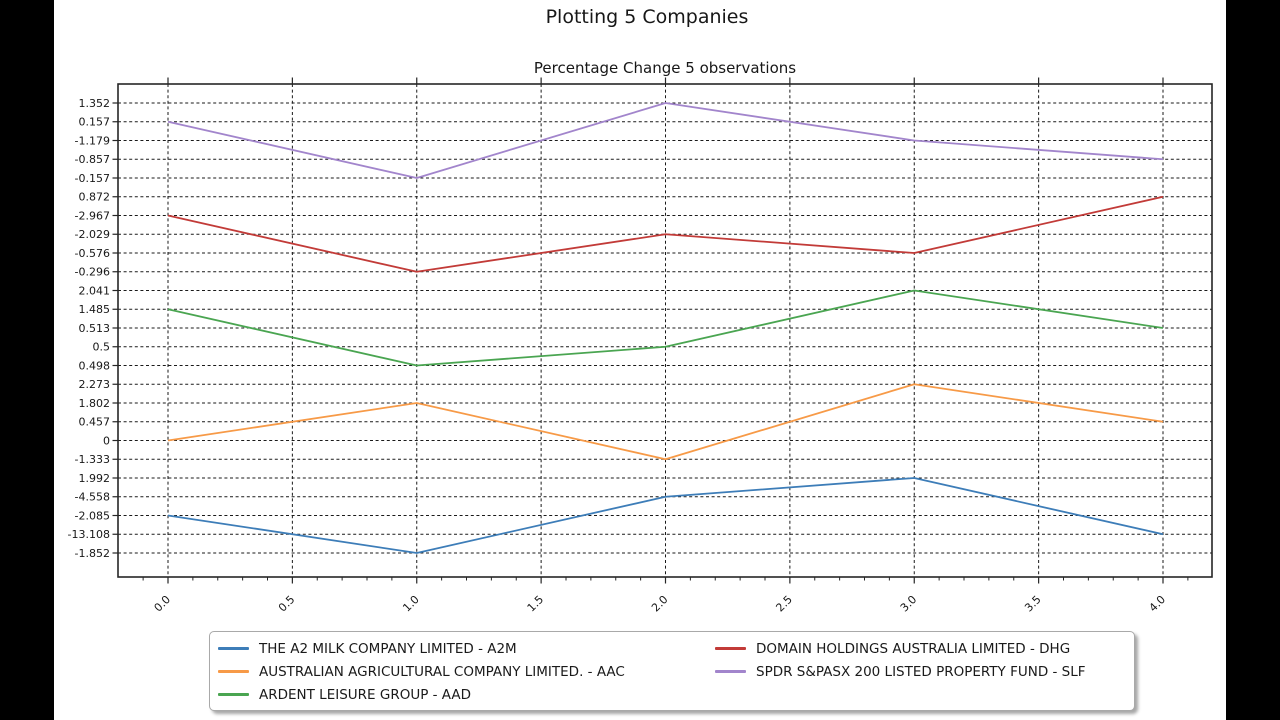 The image size is (1280, 720). Describe the element at coordinates (92, 159) in the screenshot. I see `y-tick-label: -0.857` at that location.